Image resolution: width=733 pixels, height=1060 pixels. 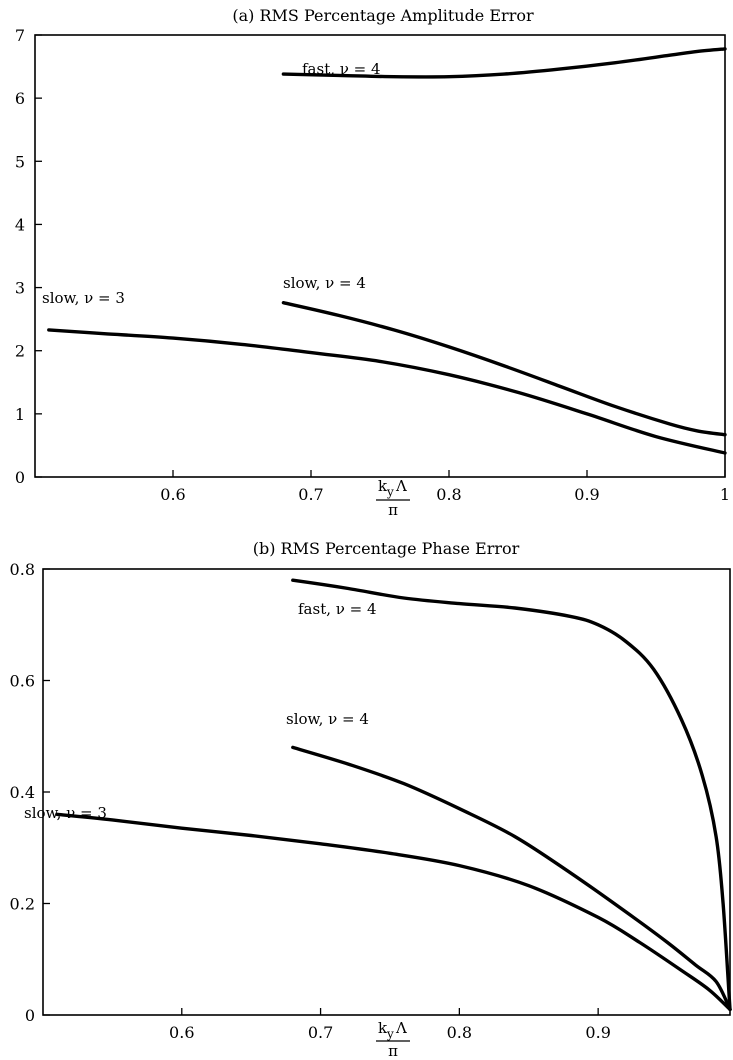 What do you see at coordinates (22, 681) in the screenshot?
I see `chart-b-y-tick-label: 0.6` at bounding box center [22, 681].